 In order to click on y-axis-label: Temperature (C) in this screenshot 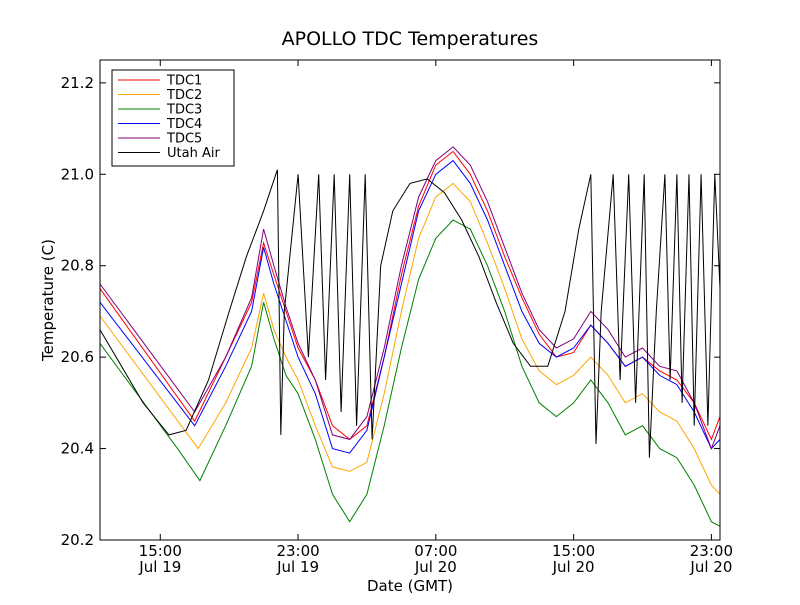, I will do `click(48, 300)`.